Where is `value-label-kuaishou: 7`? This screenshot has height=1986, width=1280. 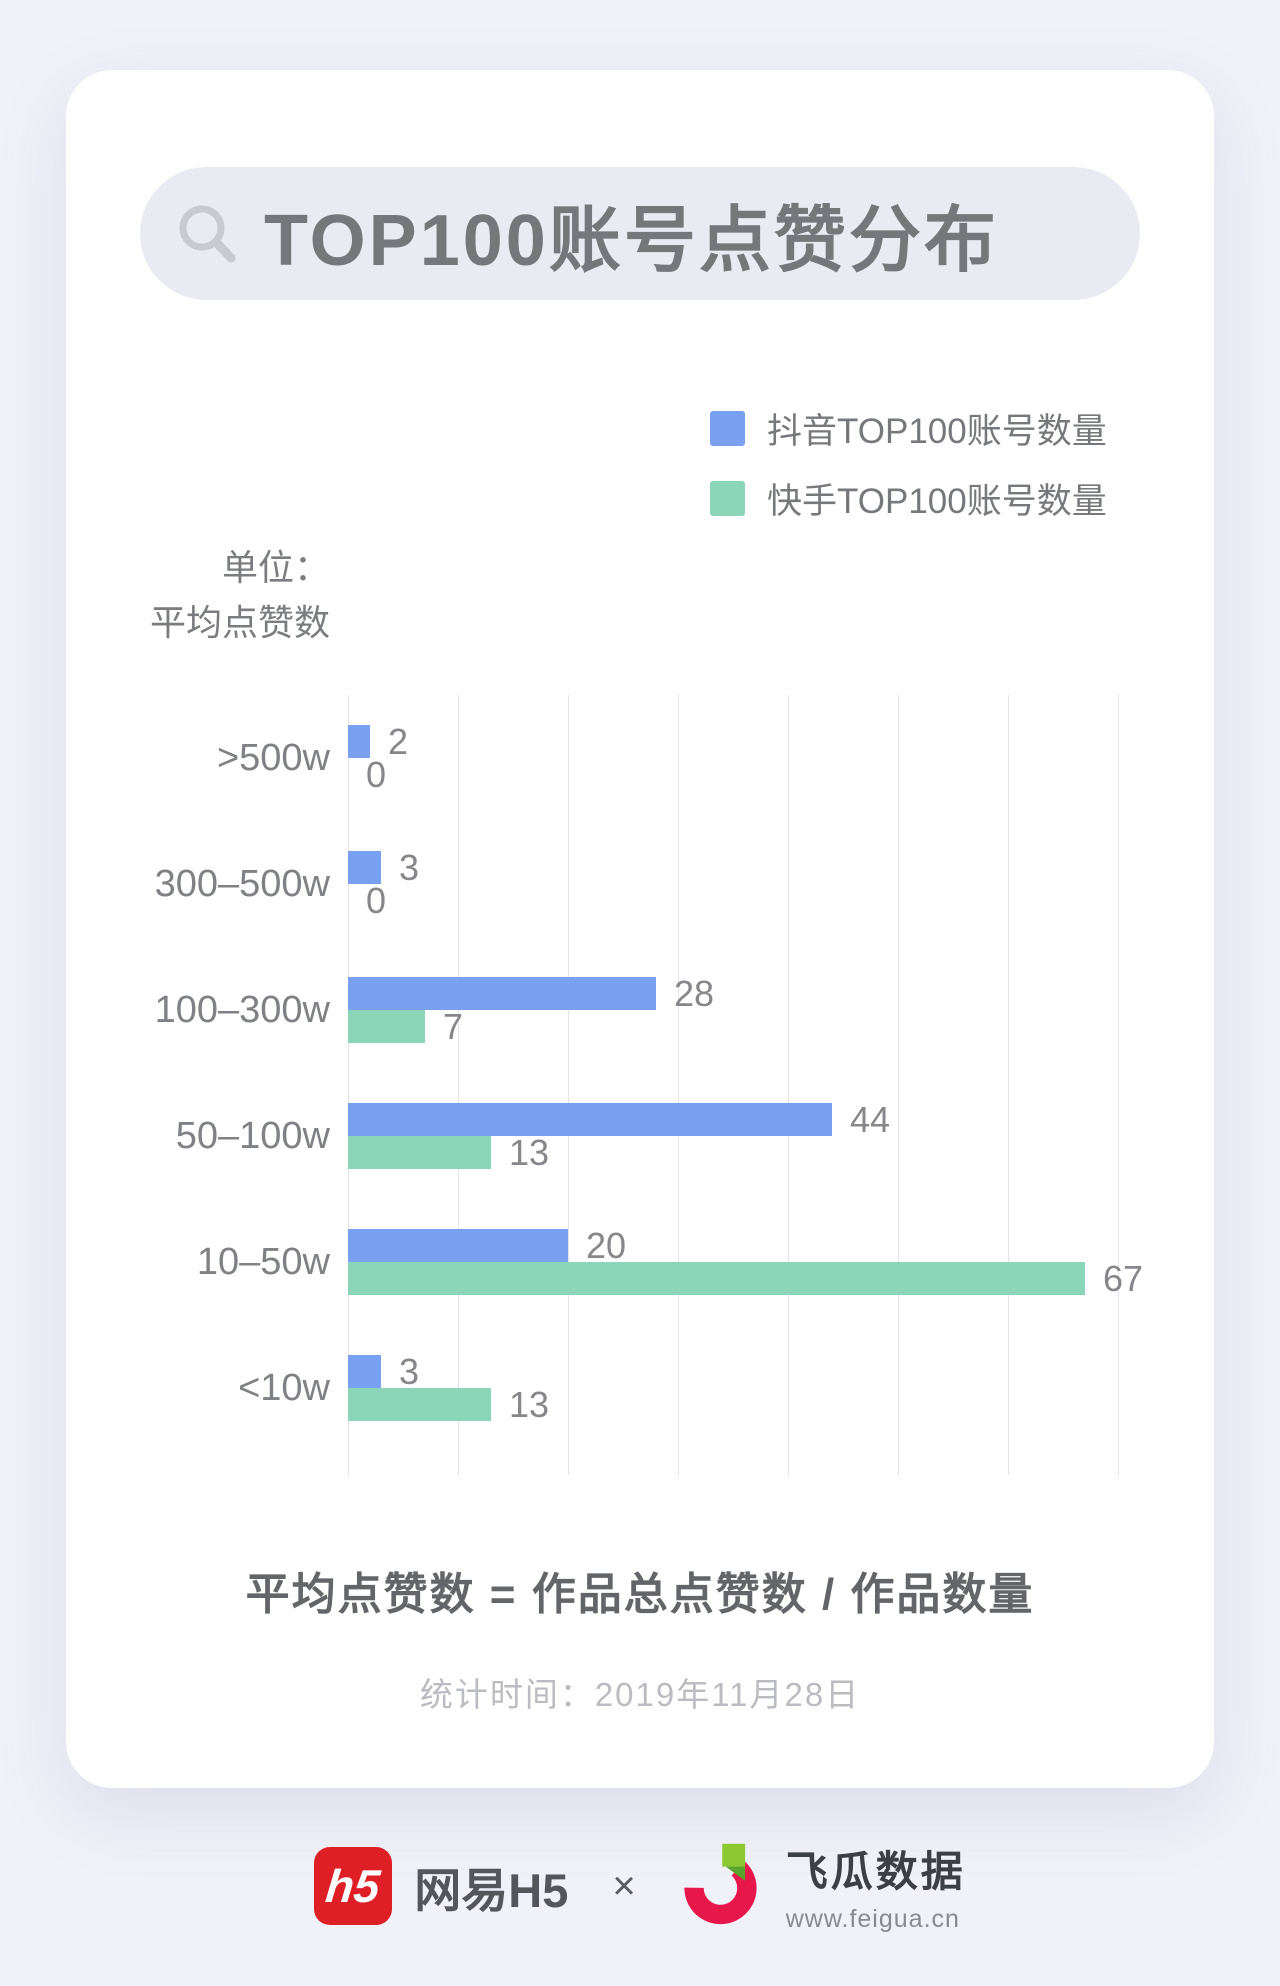 value-label-kuaishou: 7 is located at coordinates (453, 1026).